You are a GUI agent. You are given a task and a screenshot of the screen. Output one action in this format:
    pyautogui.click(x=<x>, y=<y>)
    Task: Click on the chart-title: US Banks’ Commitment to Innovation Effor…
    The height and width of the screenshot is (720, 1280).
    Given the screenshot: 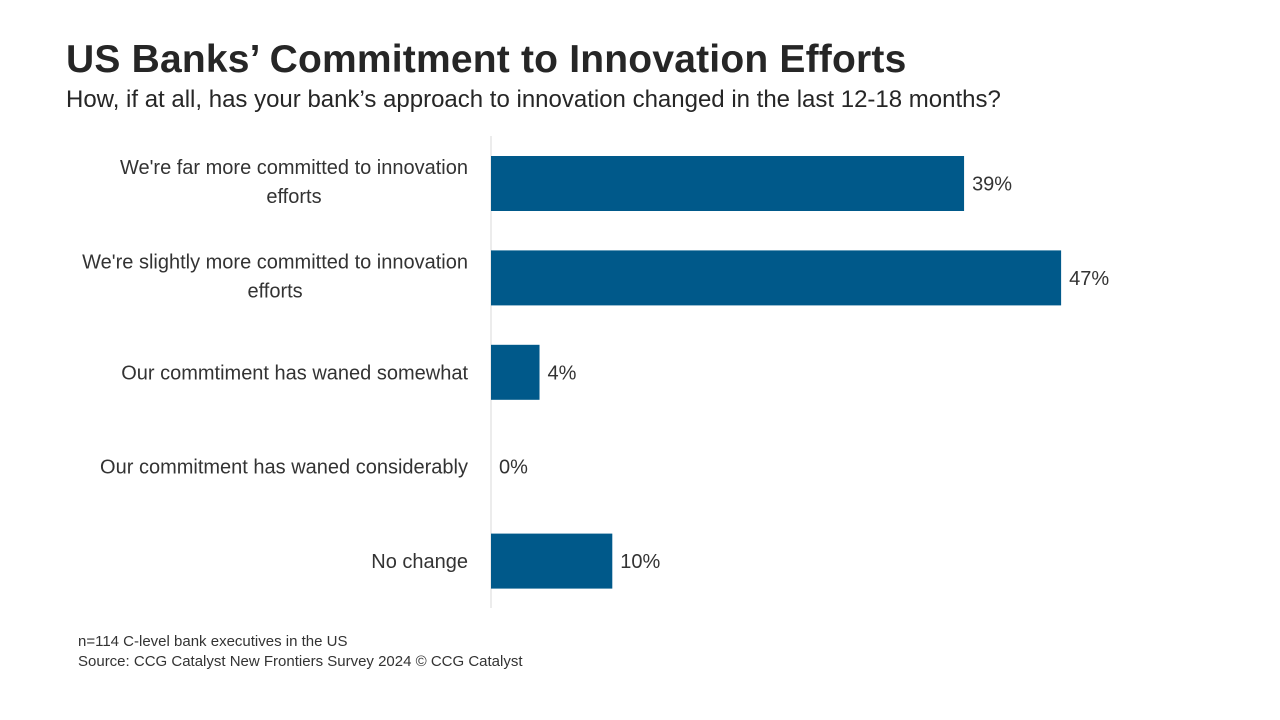 What is the action you would take?
    pyautogui.click(x=486, y=59)
    